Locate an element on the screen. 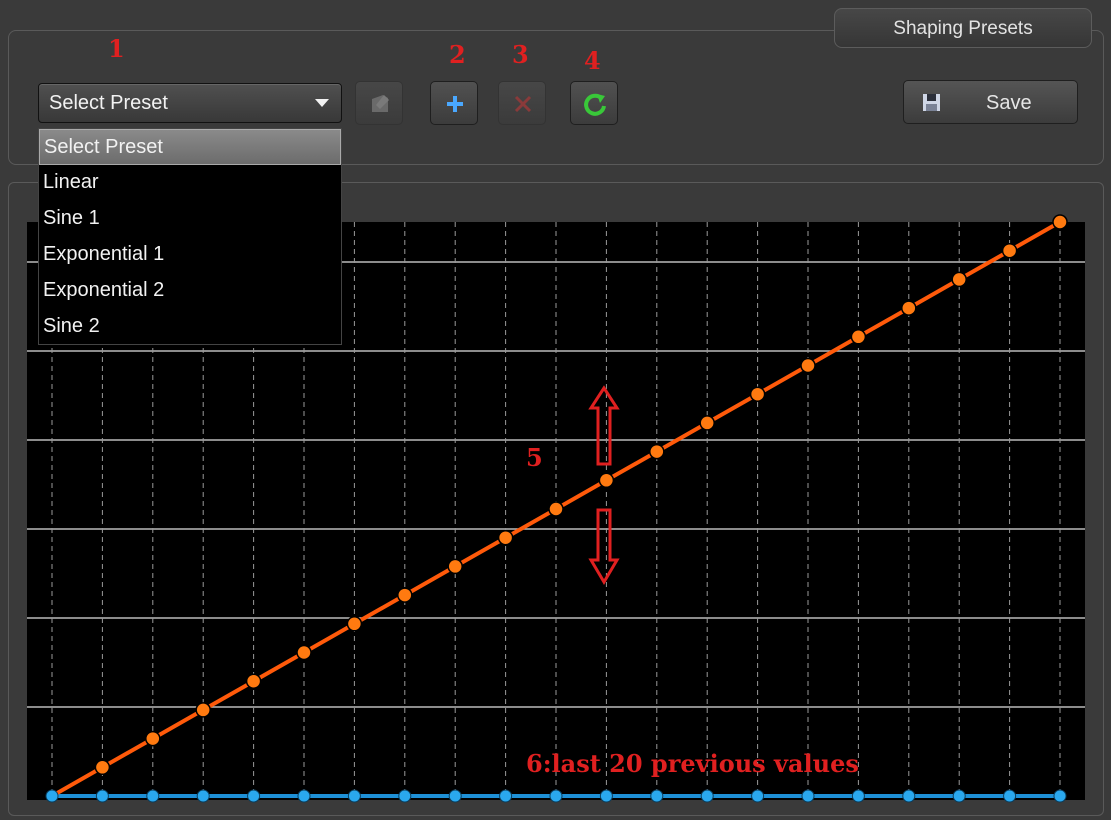 Image resolution: width=1111 pixels, height=820 pixels. dropdown-item: Sine 1 is located at coordinates (71, 218).